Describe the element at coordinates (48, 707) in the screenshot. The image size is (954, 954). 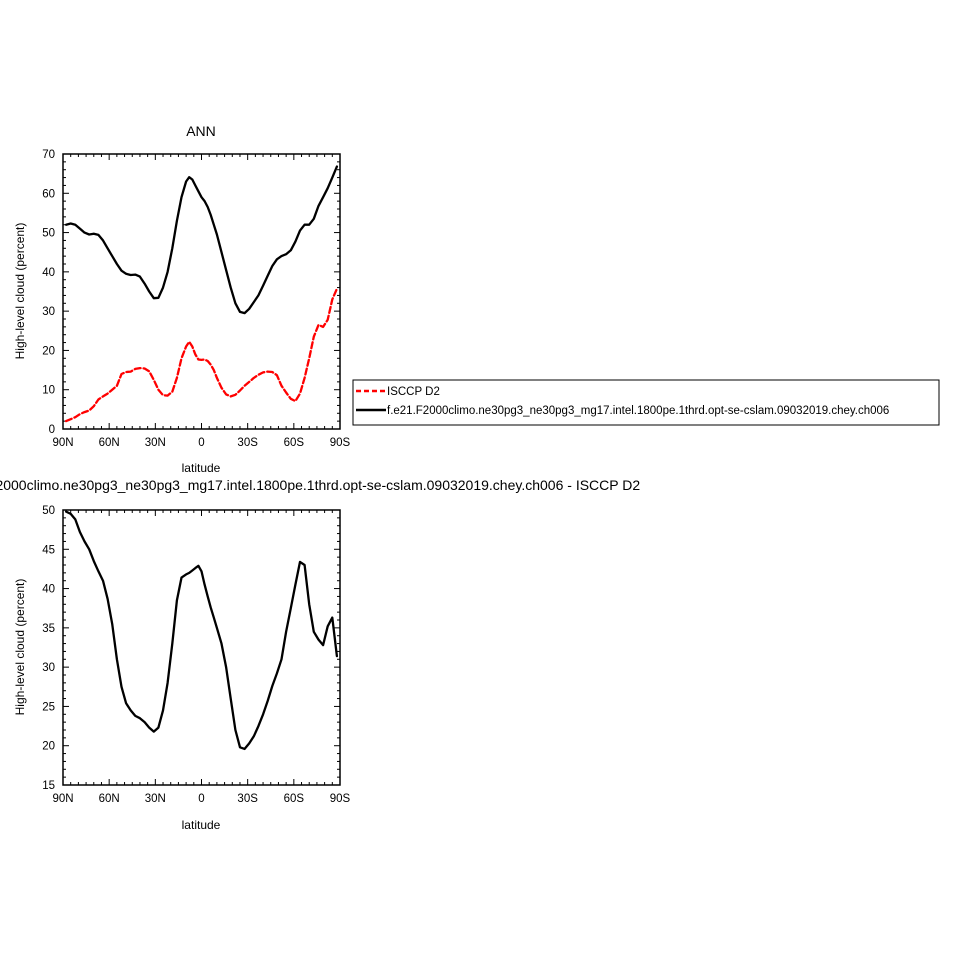
I see `y-tick-label: 25` at that location.